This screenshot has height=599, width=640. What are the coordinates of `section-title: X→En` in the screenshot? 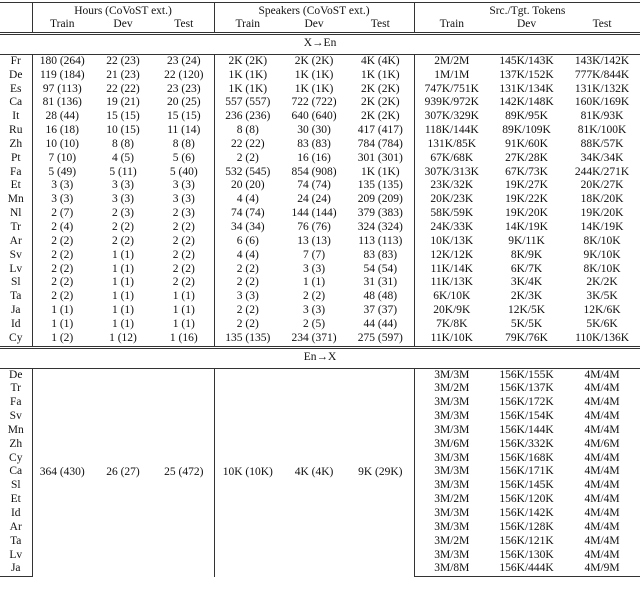 It's located at (320, 43).